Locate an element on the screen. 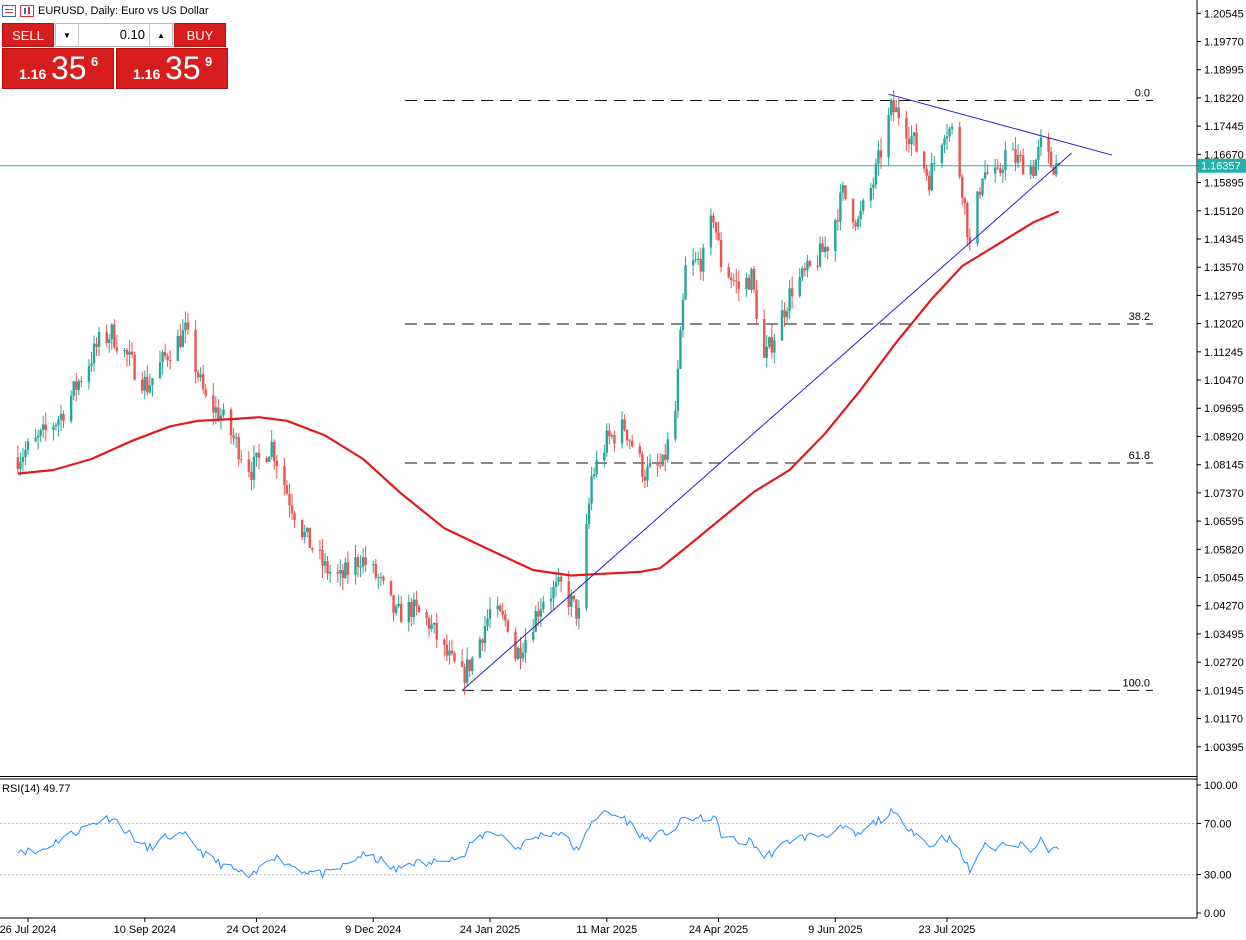 The image size is (1246, 940). time-tick-label: 24 Oct 2024 is located at coordinates (257, 930).